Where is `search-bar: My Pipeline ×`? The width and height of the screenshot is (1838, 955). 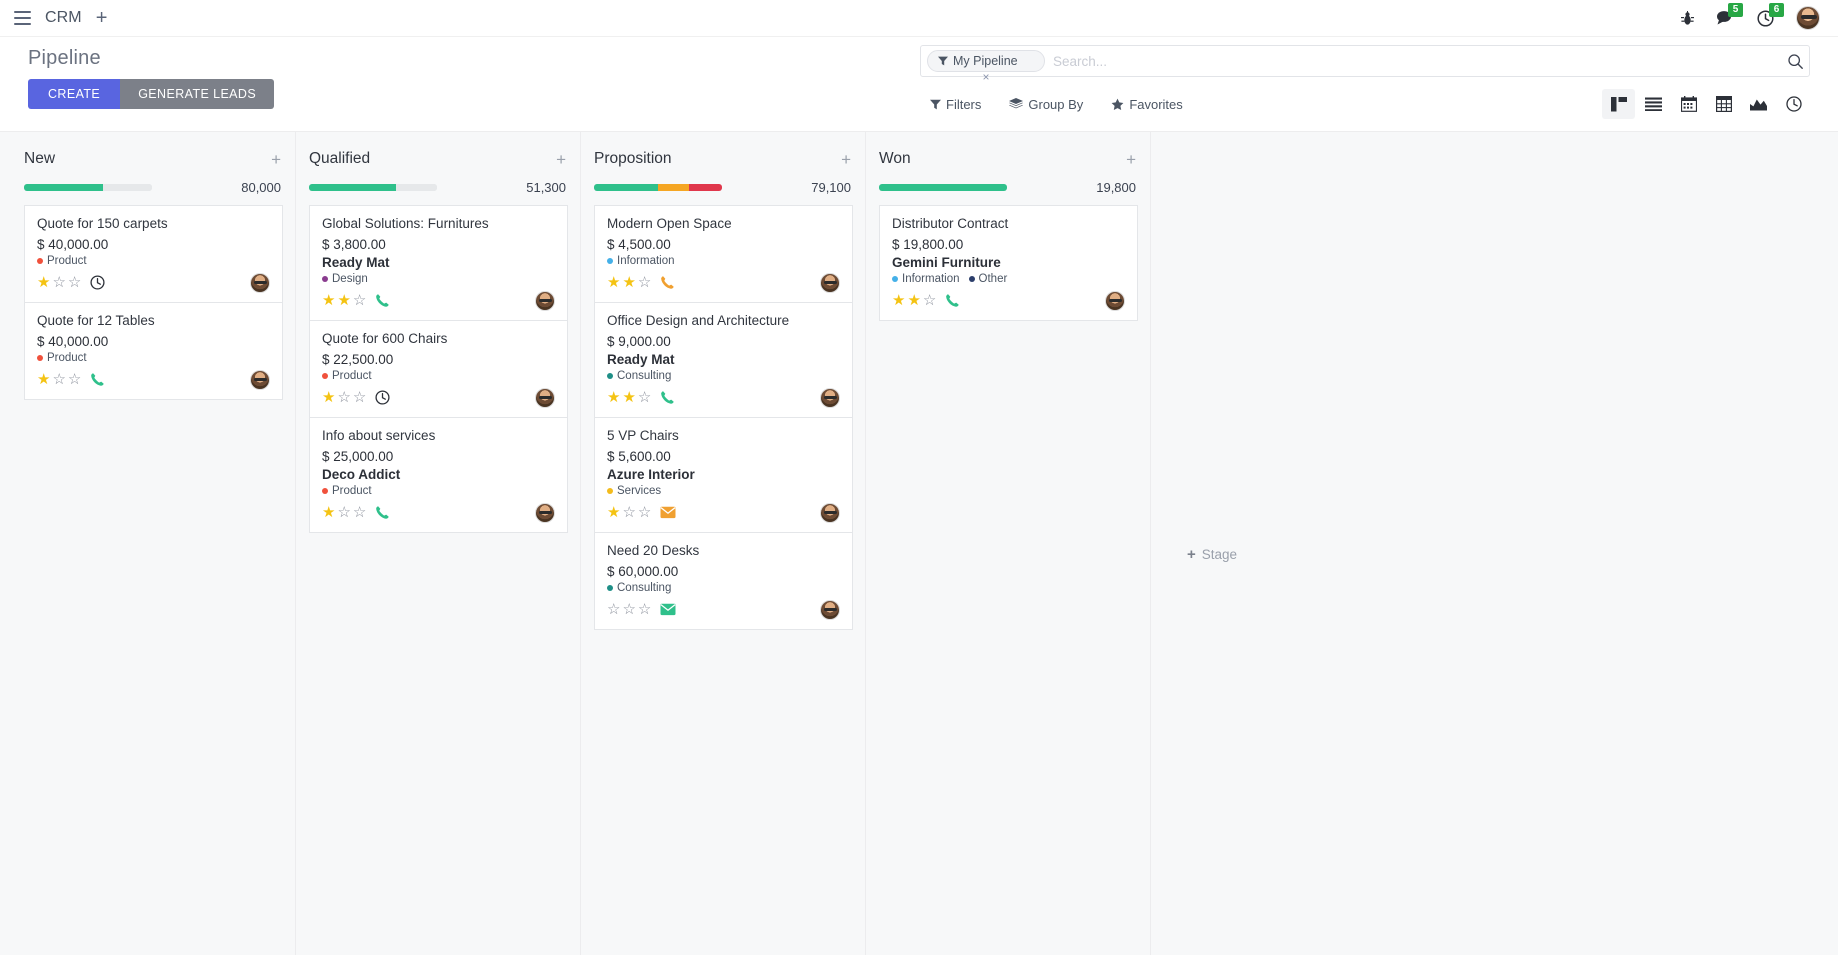 search-bar: My Pipeline × is located at coordinates (1365, 64).